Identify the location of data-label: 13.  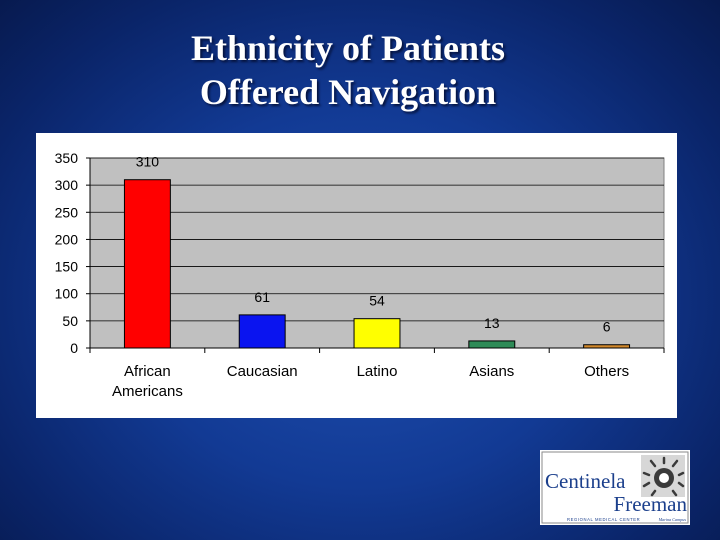
(492, 323).